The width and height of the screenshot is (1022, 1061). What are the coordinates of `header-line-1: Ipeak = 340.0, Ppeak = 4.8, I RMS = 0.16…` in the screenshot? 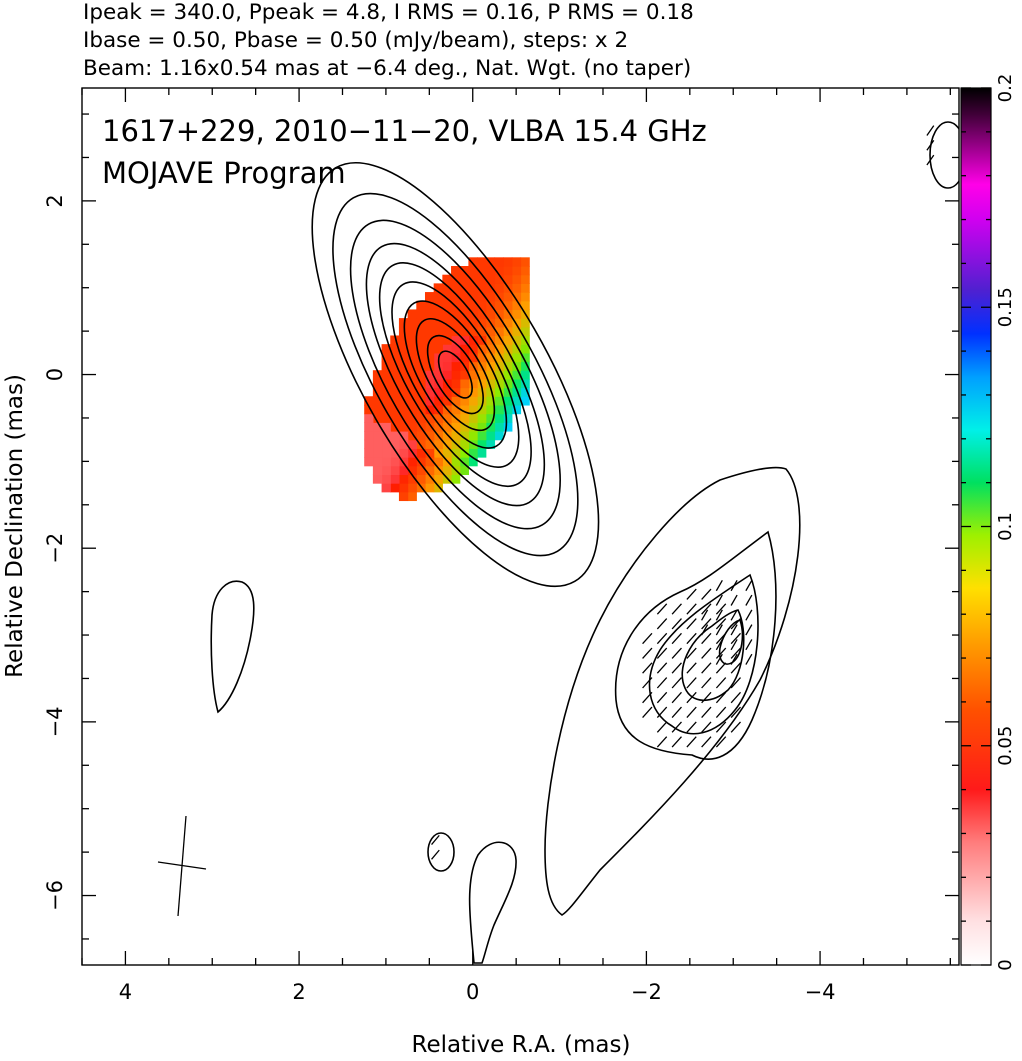 It's located at (388, 12).